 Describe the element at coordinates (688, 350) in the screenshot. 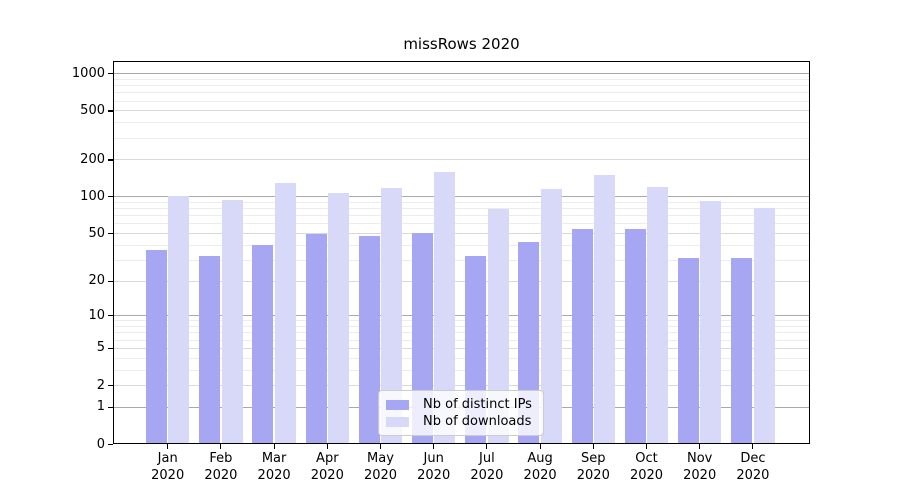

I see `bar-distinct-ips-nov` at that location.